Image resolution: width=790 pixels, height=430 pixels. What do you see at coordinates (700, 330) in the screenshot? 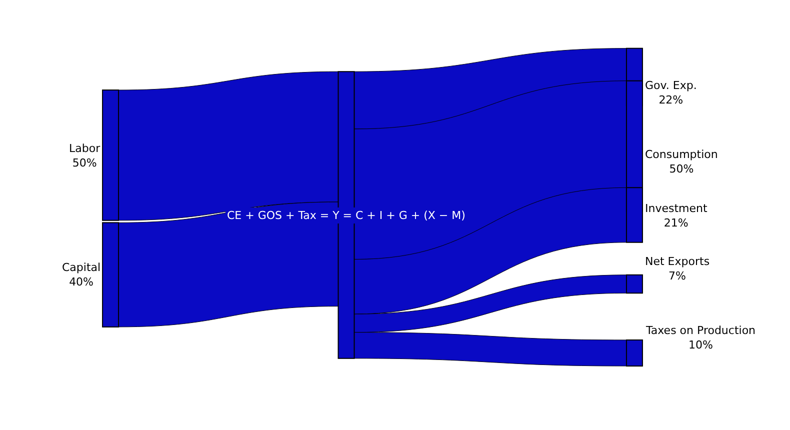
I see `category-label: Taxes on Production` at bounding box center [700, 330].